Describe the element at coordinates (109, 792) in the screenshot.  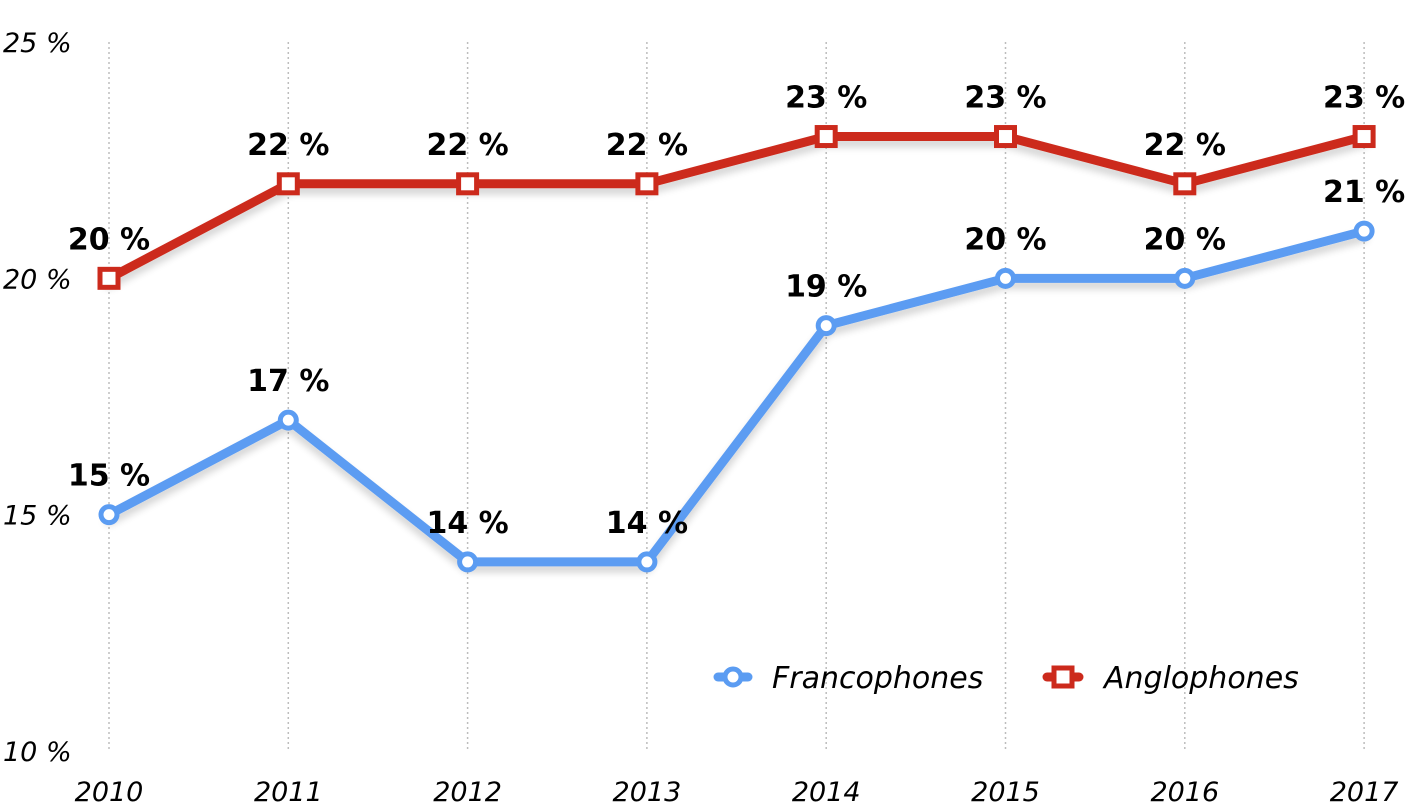
I see `x-tick-label: 2010` at that location.